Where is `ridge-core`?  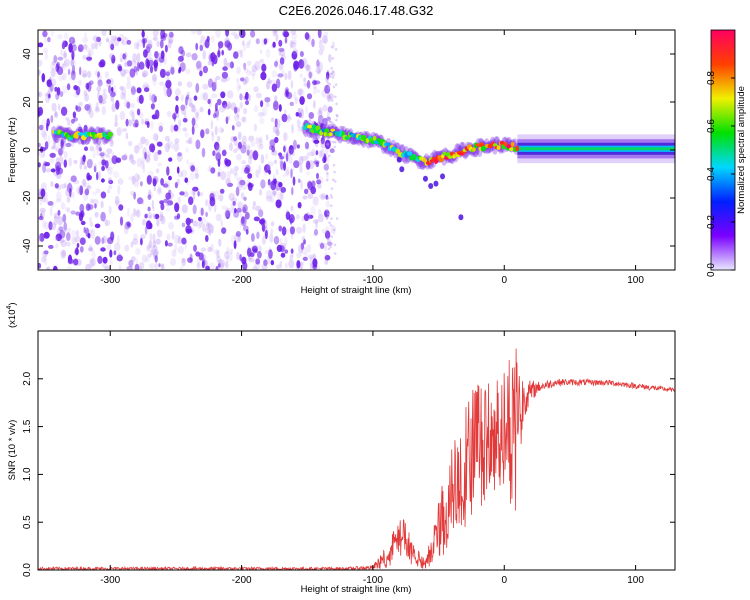 ridge-core is located at coordinates (596, 149).